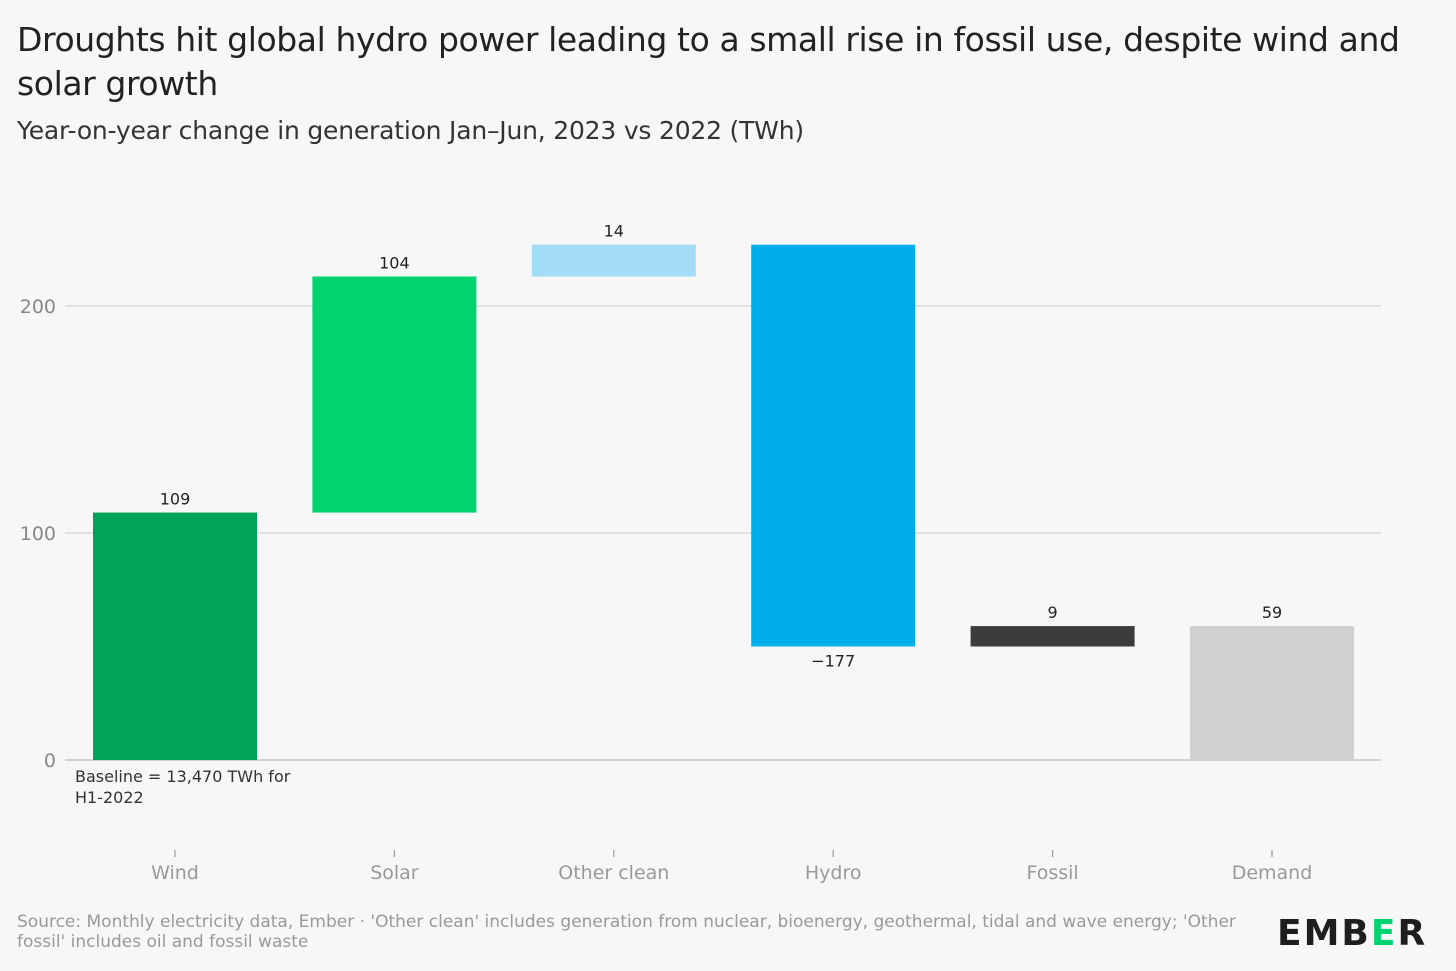  I want to click on value-label: 59, so click(1272, 612).